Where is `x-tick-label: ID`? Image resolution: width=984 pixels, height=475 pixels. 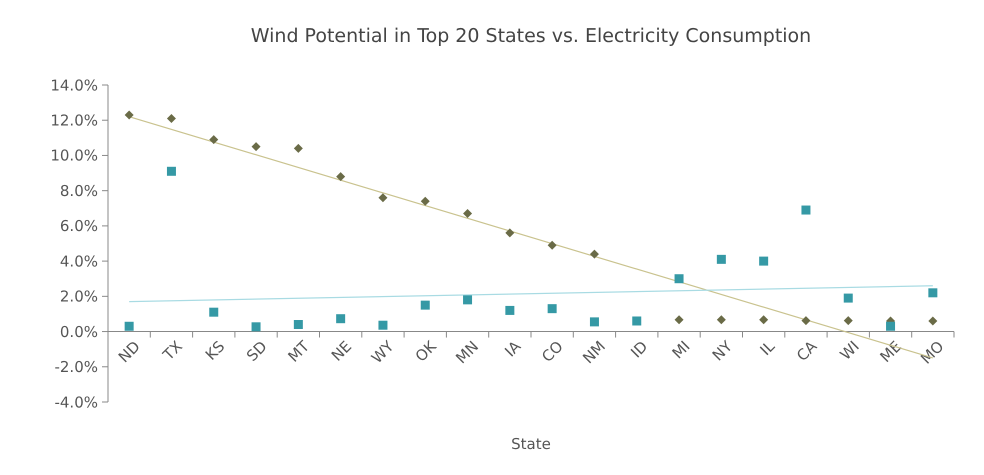 x-tick-label: ID is located at coordinates (639, 349).